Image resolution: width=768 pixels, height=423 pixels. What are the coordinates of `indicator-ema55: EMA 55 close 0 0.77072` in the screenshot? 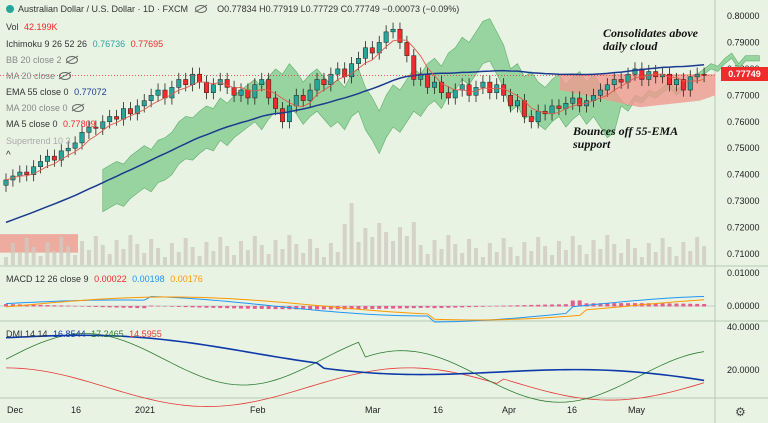 It's located at (56, 92).